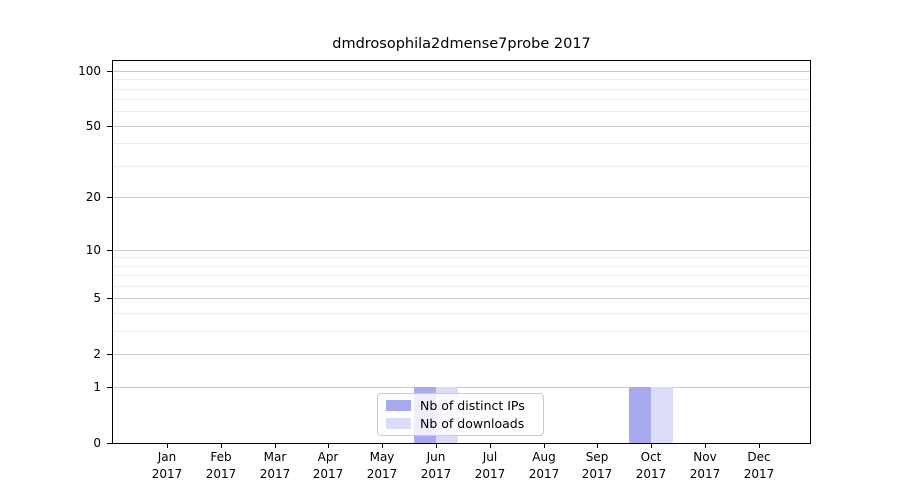  I want to click on y-tick-label: 50, so click(93, 126).